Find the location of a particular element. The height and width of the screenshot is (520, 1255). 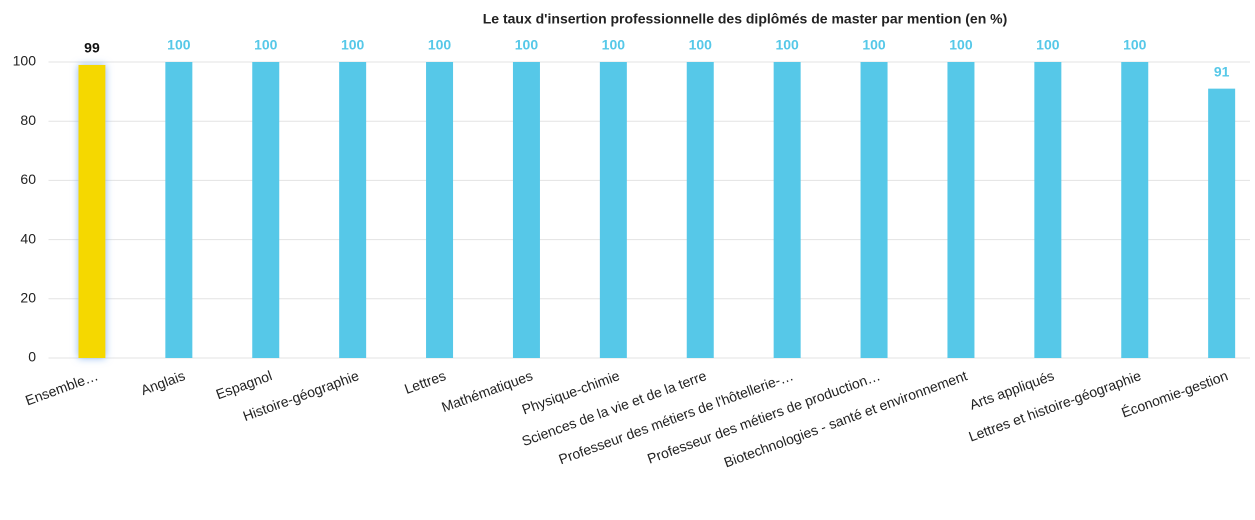

y-tick-label: 60 is located at coordinates (28, 179).